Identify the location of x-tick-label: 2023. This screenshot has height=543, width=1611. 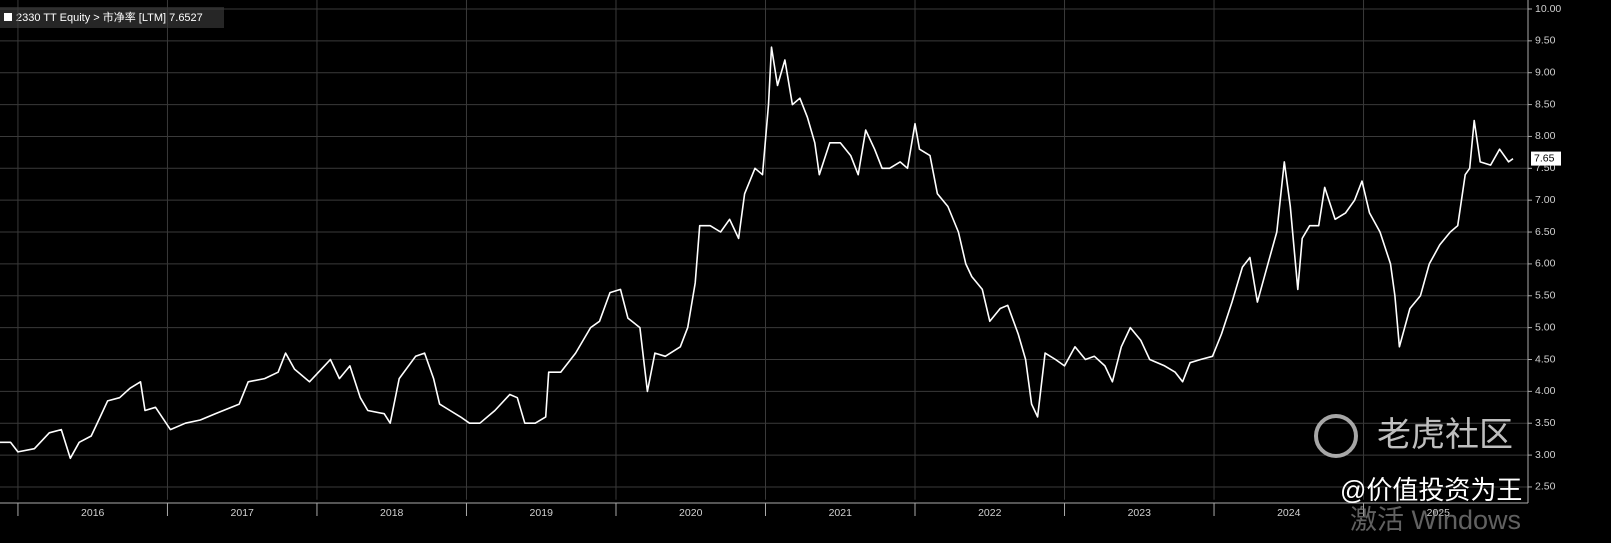
(1140, 513).